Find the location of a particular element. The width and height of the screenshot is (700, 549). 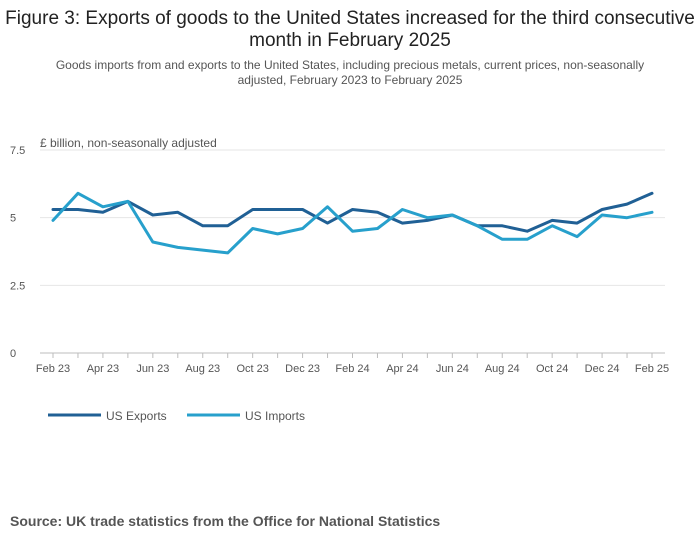

us-exports-line is located at coordinates (352, 212).